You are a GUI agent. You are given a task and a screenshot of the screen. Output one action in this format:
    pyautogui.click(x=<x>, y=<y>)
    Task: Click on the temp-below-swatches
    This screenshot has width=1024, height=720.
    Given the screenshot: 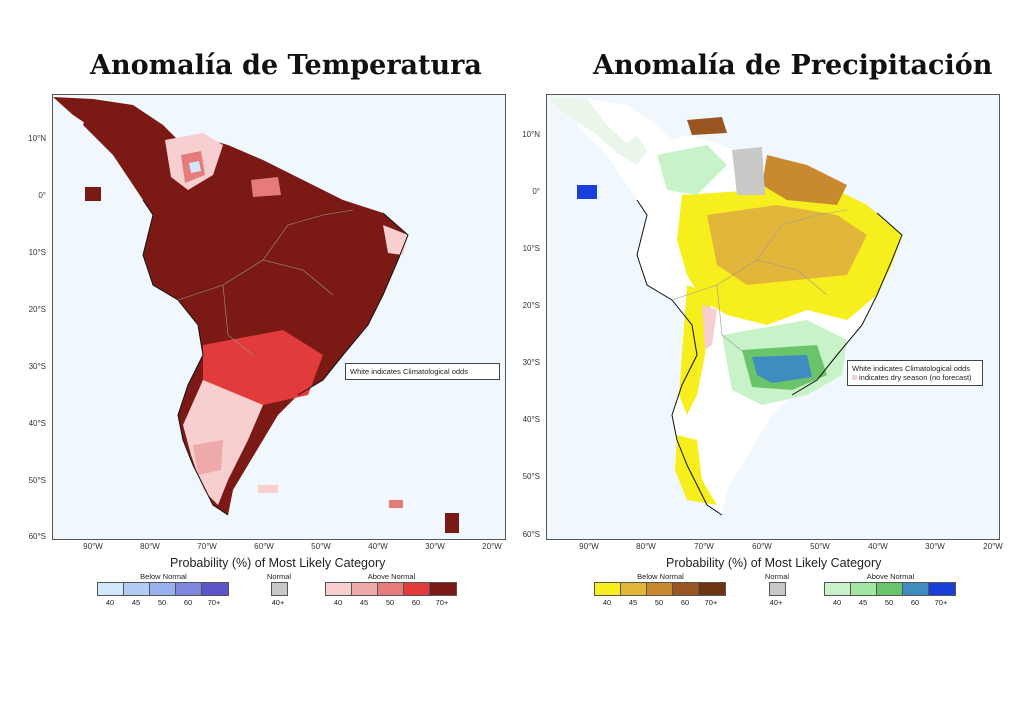 What is the action you would take?
    pyautogui.click(x=163, y=589)
    